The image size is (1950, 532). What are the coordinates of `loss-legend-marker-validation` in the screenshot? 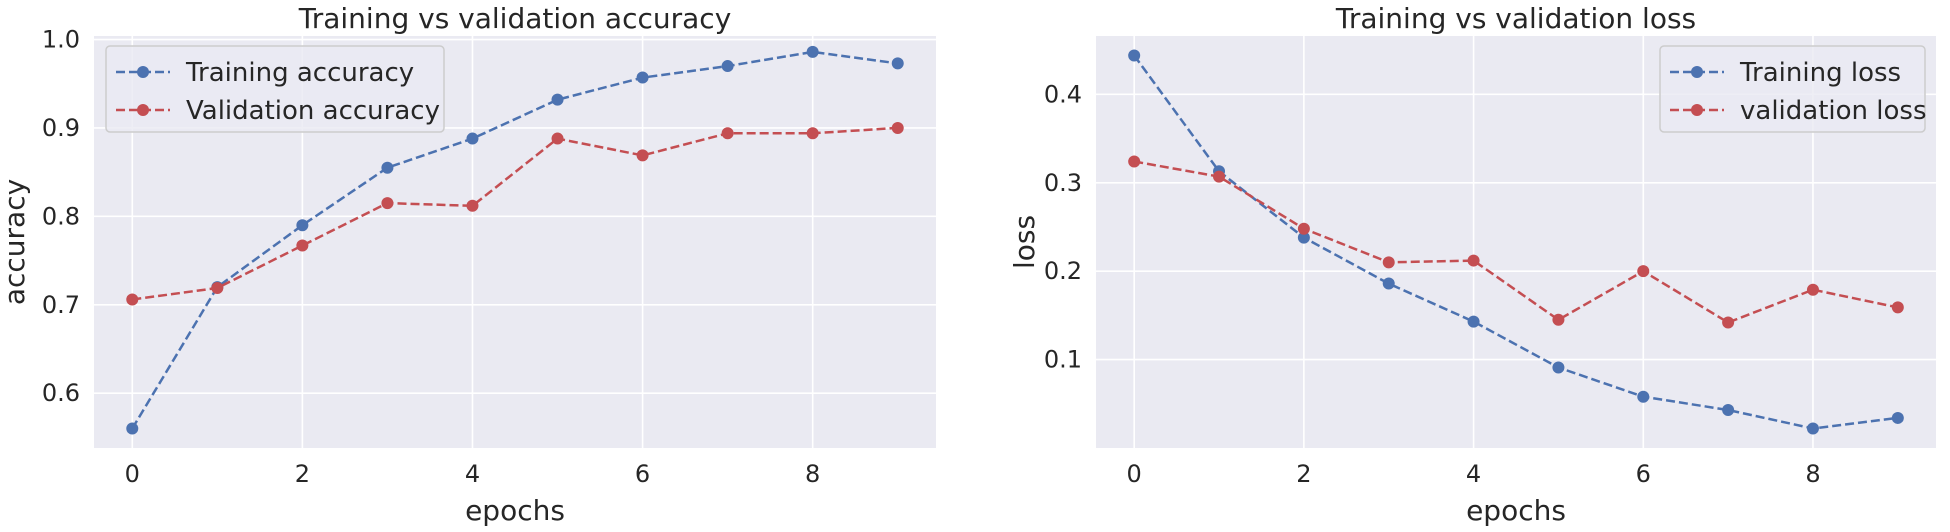 It's located at (1697, 110).